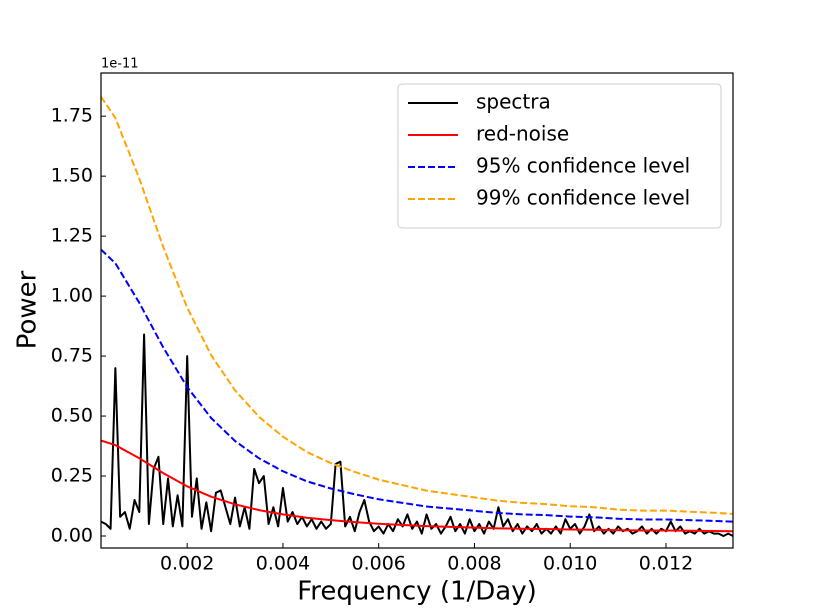 This screenshot has width=814, height=616. What do you see at coordinates (474, 564) in the screenshot?
I see `x-tick-label: 0.008` at bounding box center [474, 564].